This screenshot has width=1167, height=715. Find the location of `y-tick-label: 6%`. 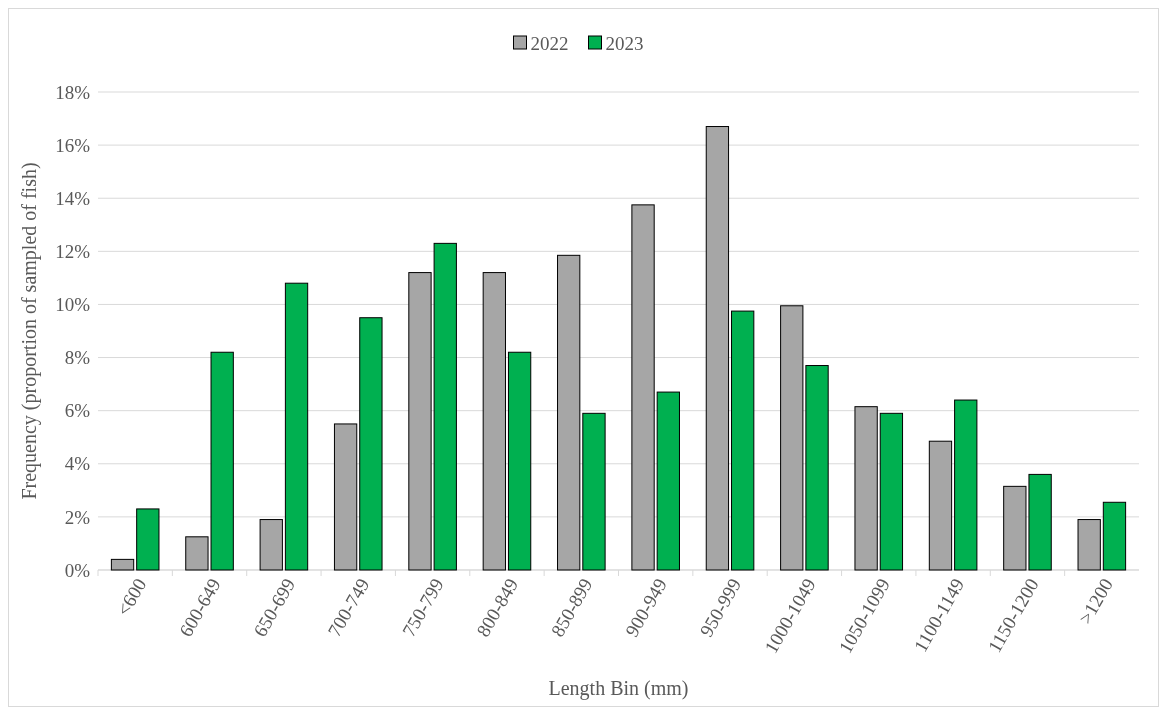

y-tick-label: 6% is located at coordinates (77, 411).